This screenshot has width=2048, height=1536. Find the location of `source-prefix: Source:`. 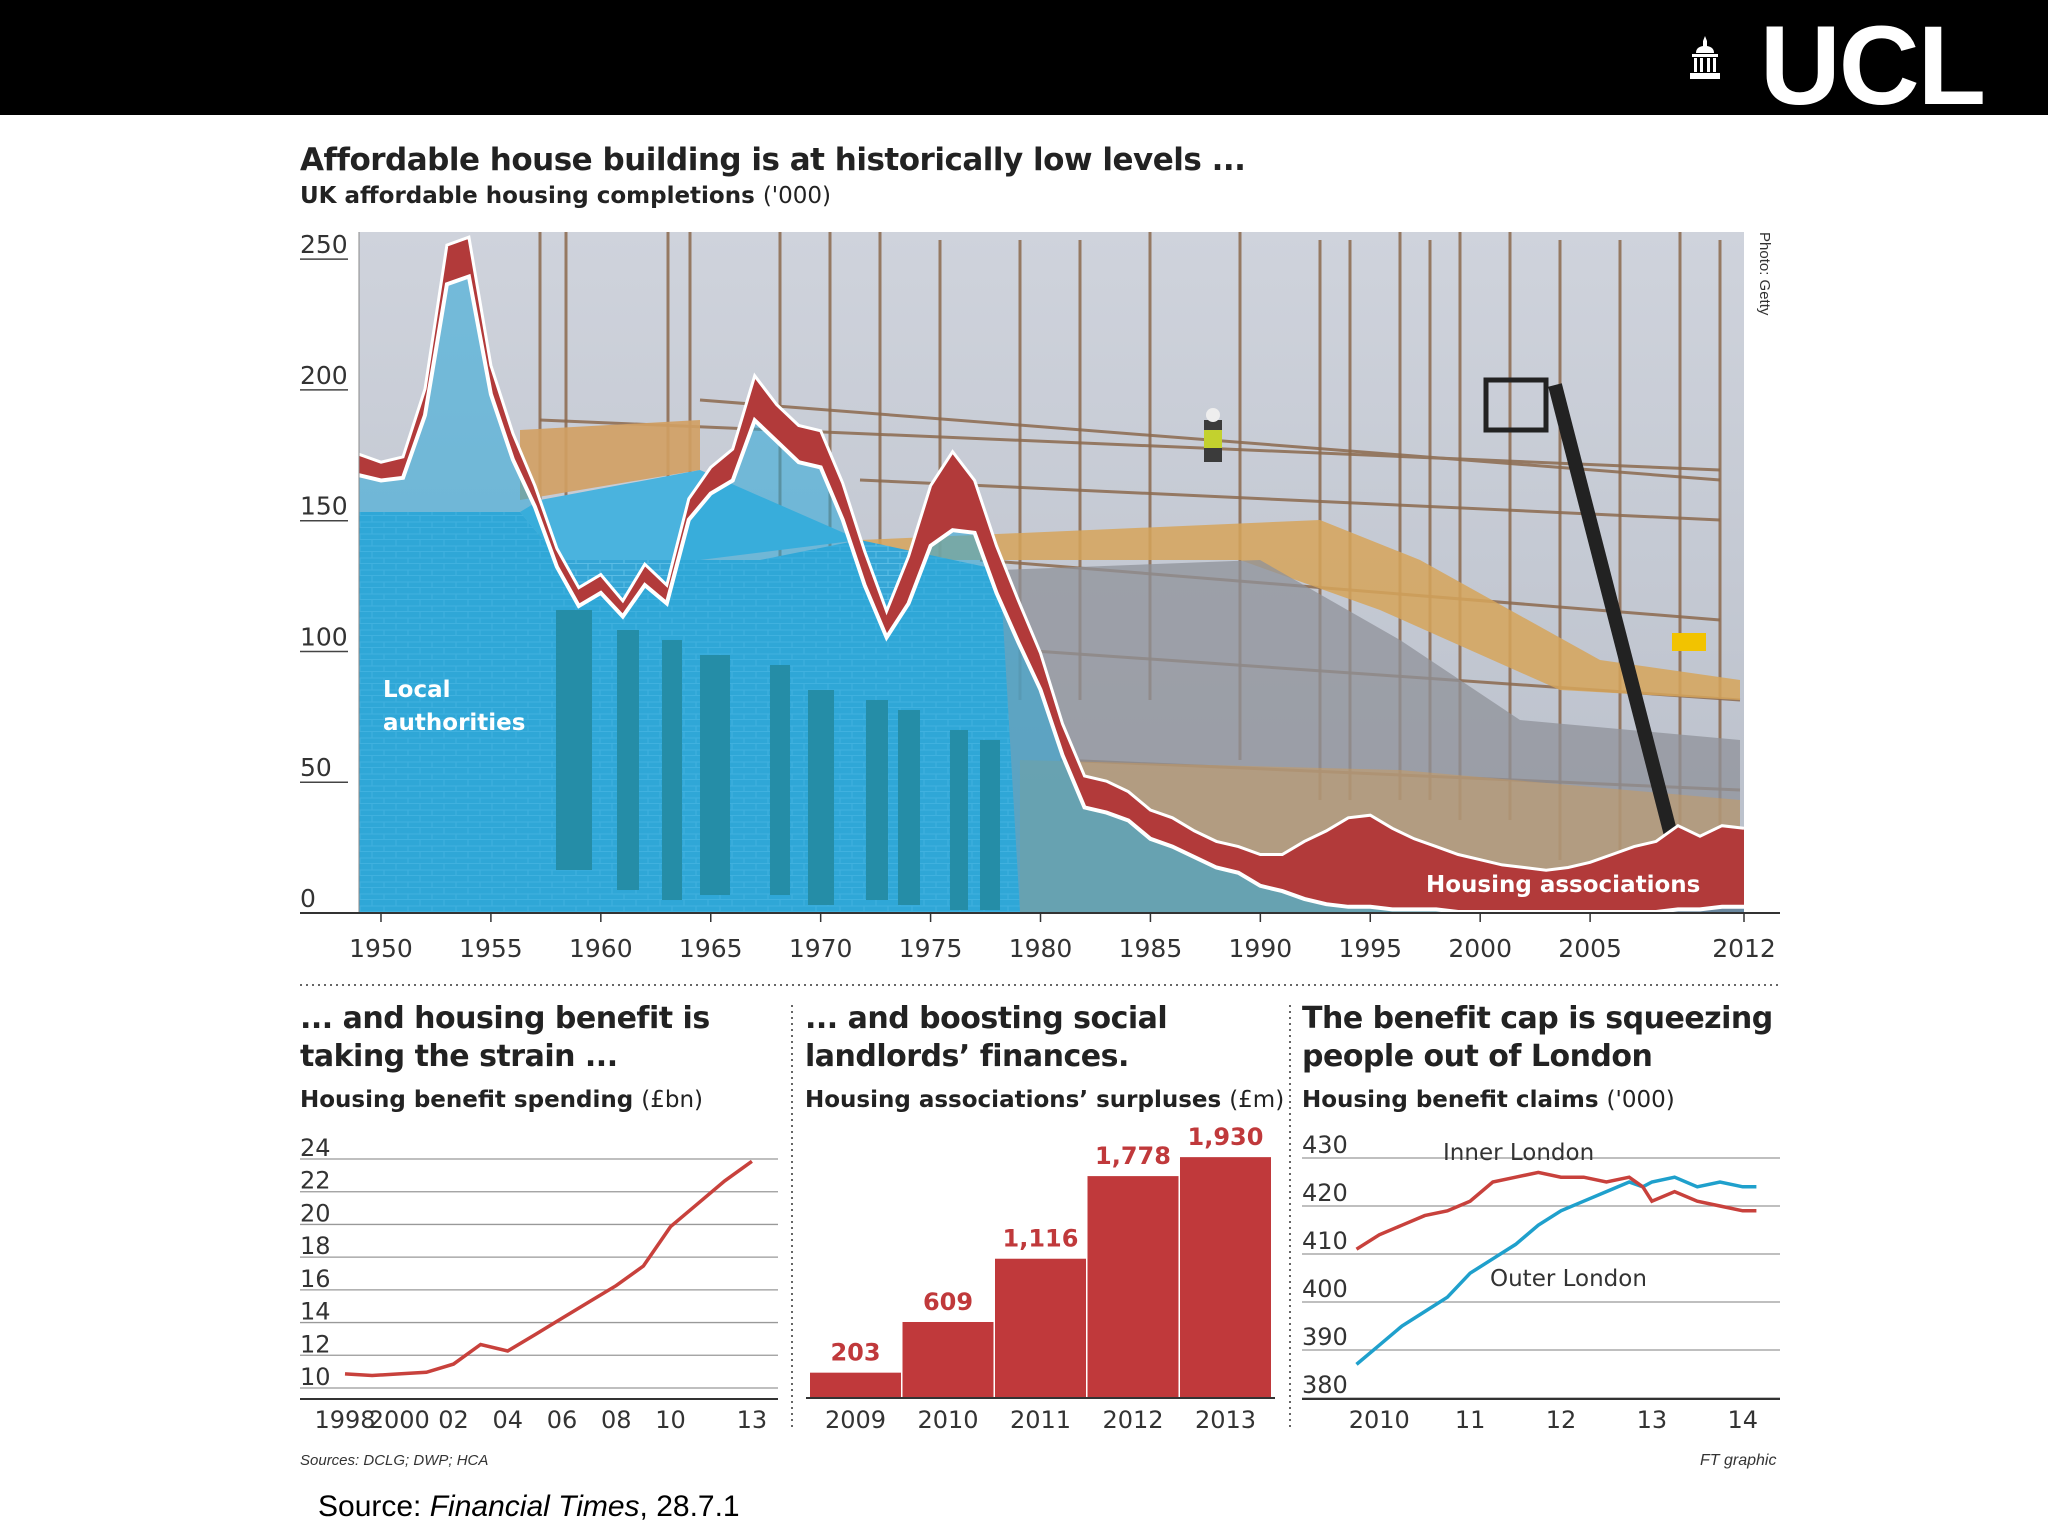

source-prefix: Source: is located at coordinates (374, 1506).